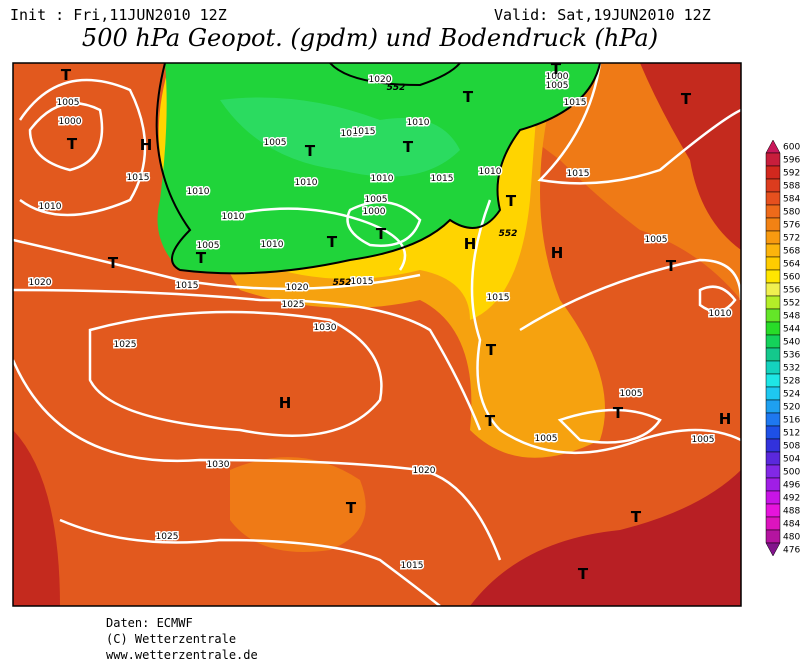  Describe the element at coordinates (791, 161) in the screenshot. I see `colorbar-label: 596` at that location.